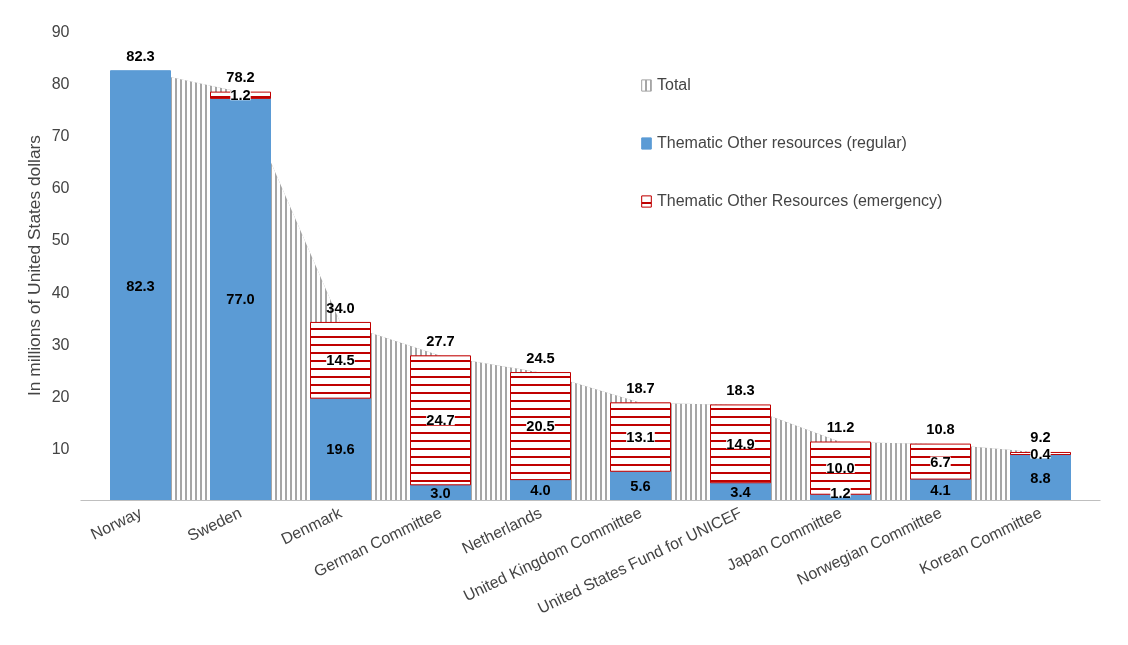 The width and height of the screenshot is (1128, 645). What do you see at coordinates (940, 489) in the screenshot?
I see `data-label: 4.1` at bounding box center [940, 489].